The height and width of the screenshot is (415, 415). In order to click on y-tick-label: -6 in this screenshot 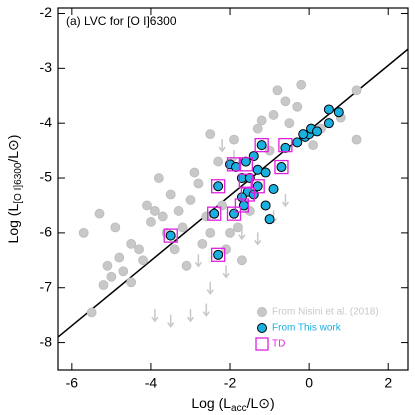, I will do `click(46, 232)`.